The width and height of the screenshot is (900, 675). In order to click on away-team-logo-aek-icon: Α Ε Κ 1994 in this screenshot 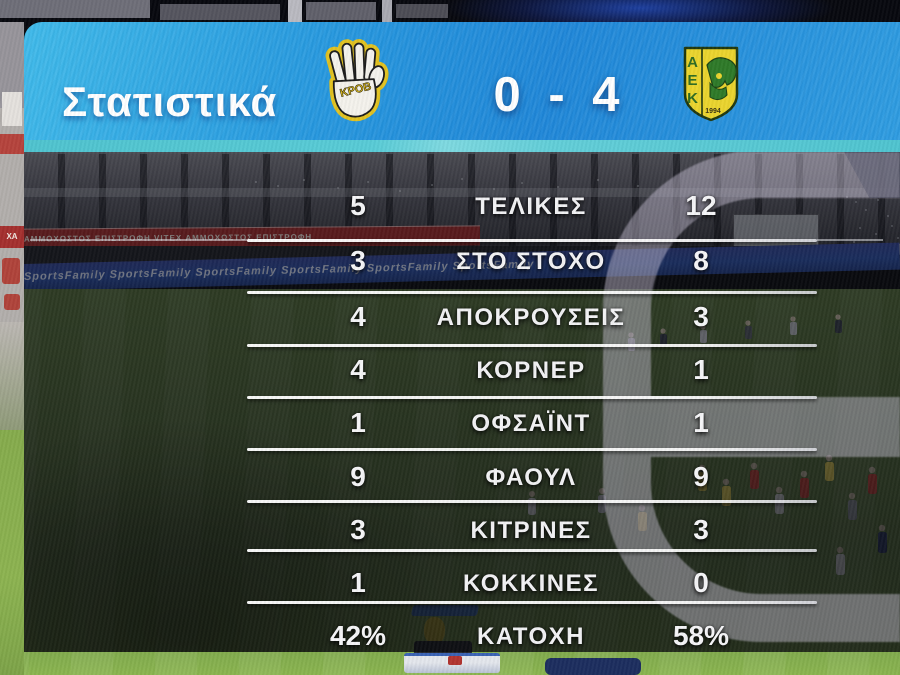, I will do `click(711, 84)`.